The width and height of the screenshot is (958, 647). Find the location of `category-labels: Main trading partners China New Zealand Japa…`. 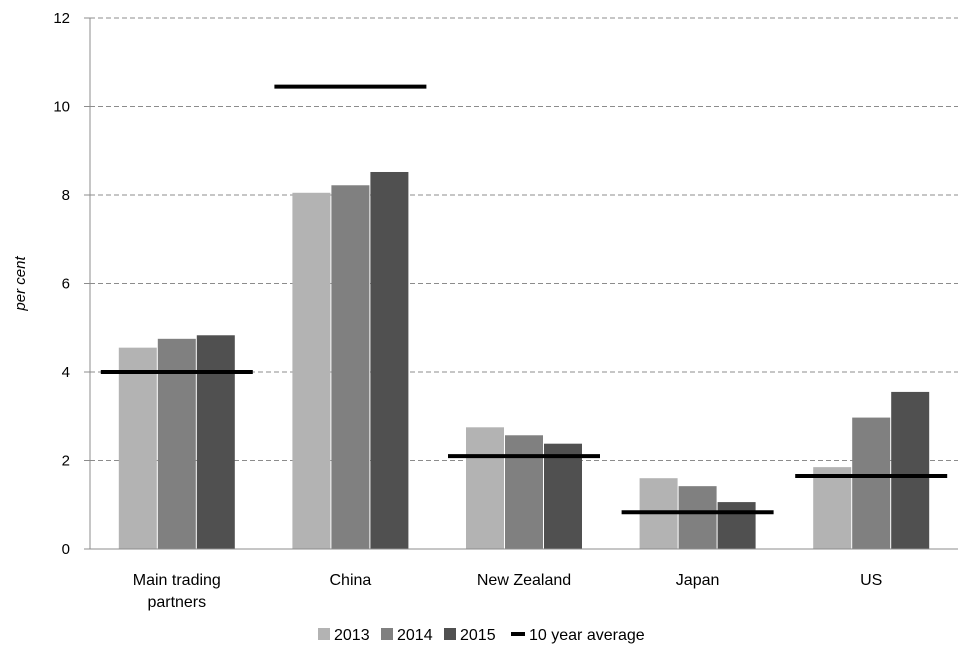

category-labels: Main trading partners China New Zealand Japa… is located at coordinates (508, 591).